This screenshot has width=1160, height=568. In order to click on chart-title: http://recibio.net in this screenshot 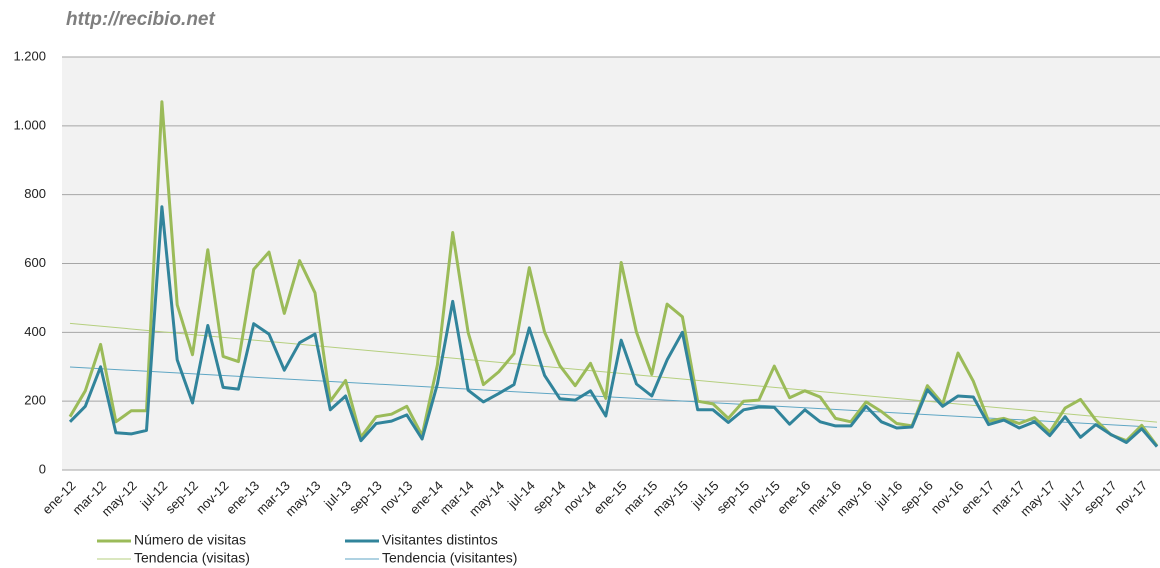, I will do `click(141, 19)`.